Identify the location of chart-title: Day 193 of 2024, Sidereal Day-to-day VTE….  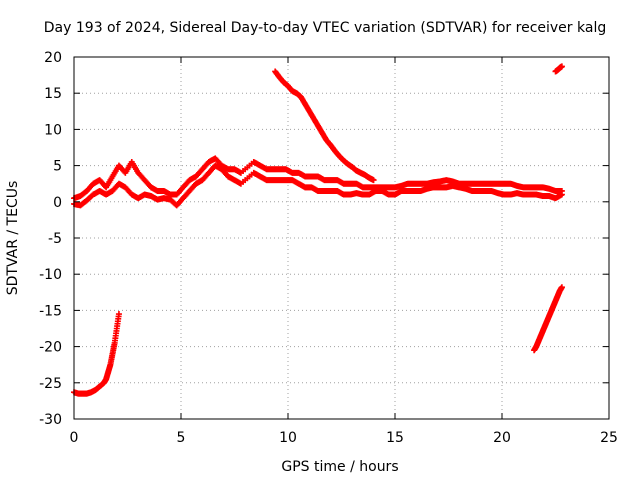
(325, 28).